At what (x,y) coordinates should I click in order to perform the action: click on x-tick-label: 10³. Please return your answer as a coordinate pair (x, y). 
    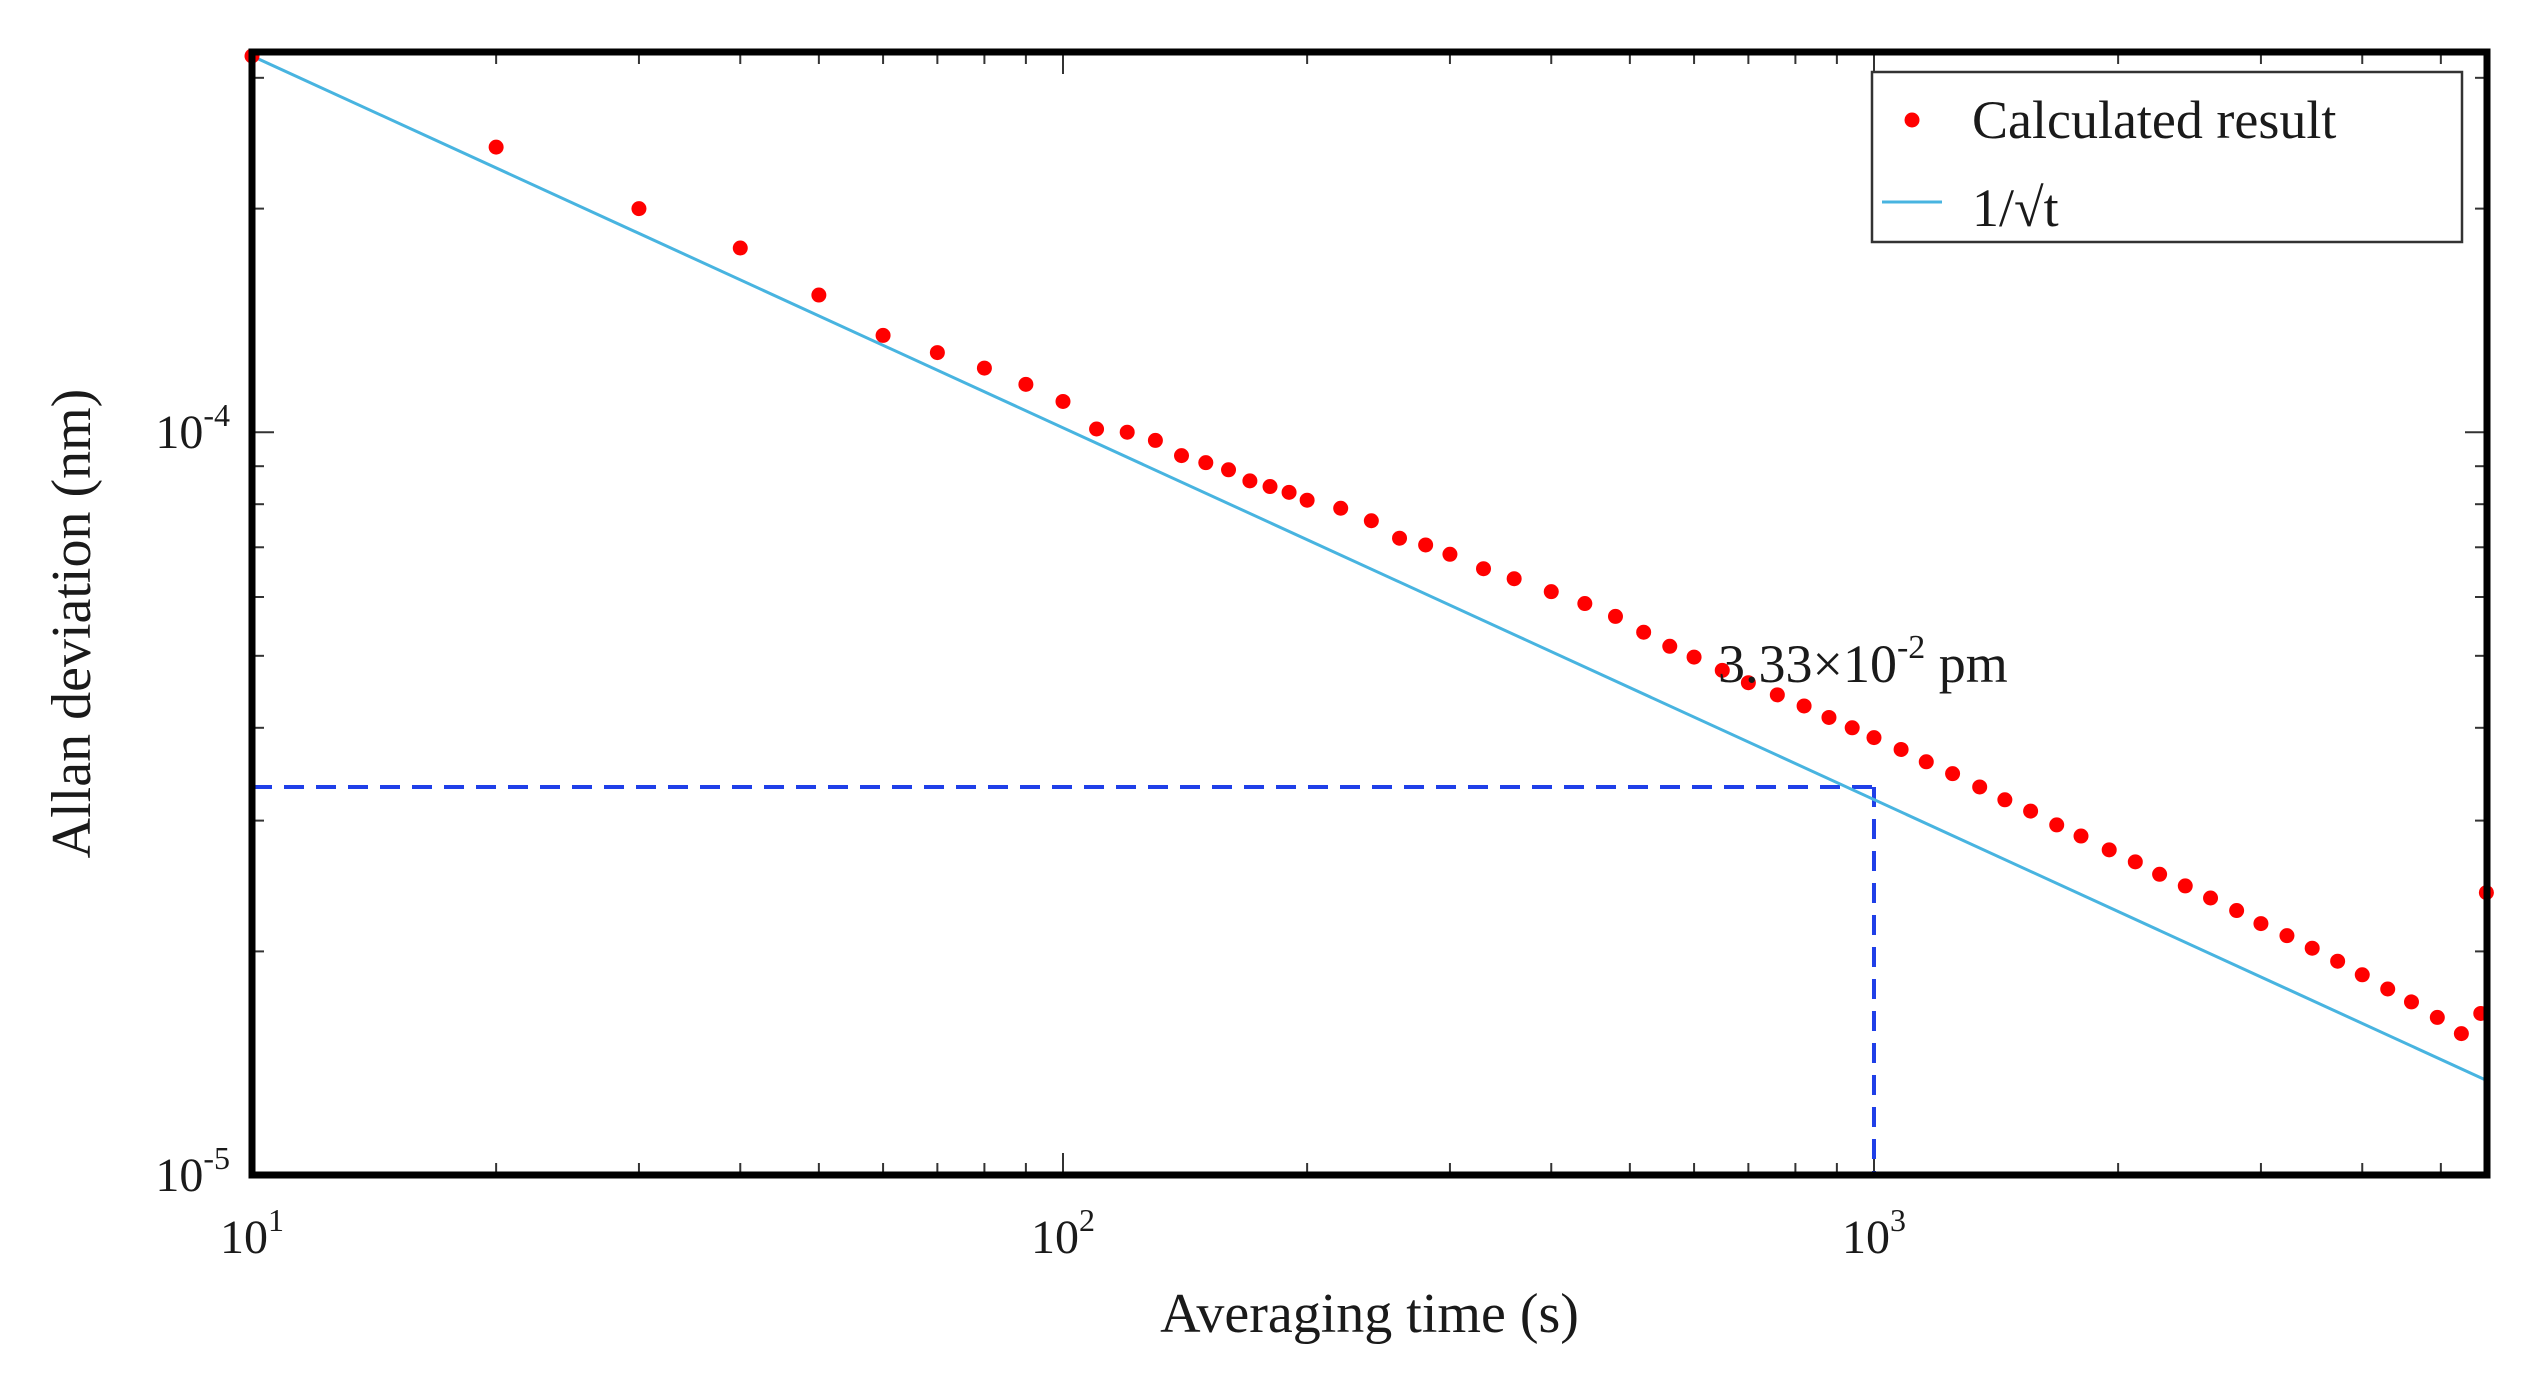
    Looking at the image, I should click on (1874, 1233).